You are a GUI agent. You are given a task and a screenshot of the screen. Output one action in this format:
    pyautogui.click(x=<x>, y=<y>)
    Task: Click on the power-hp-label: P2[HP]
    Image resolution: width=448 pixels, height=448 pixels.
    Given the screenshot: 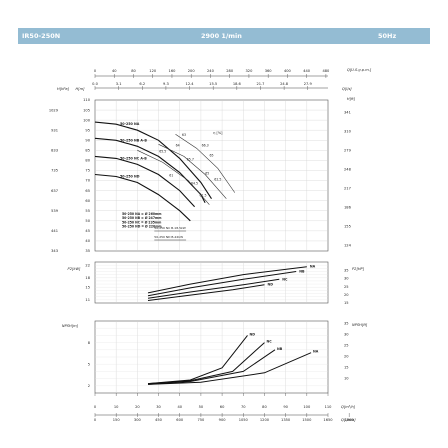 What is the action you would take?
    pyautogui.click(x=358, y=269)
    